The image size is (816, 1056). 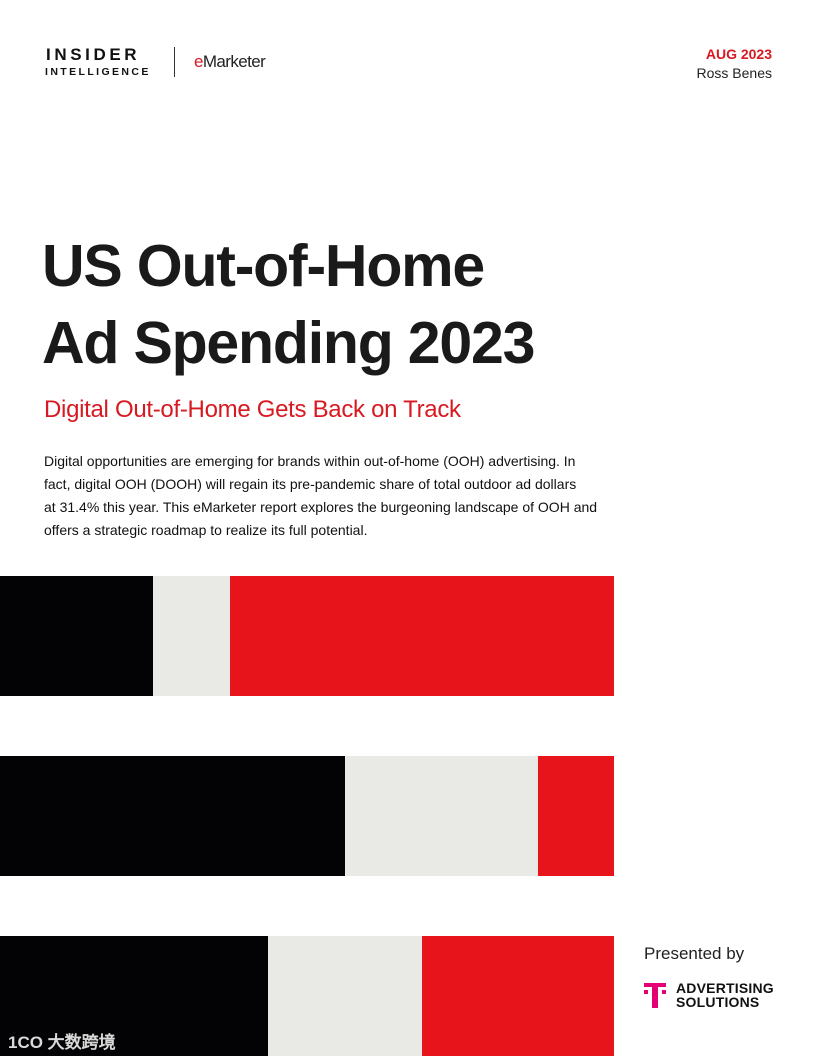 I want to click on sponsor-line: SOLUTIONS, so click(x=718, y=1002).